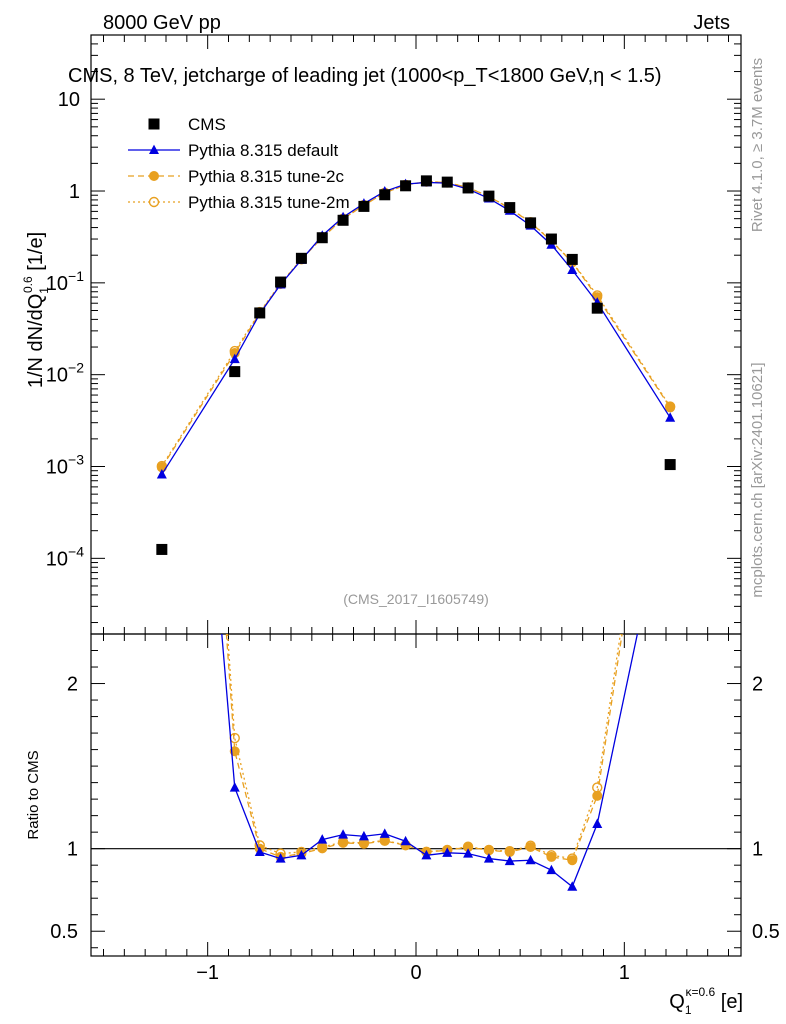 The width and height of the screenshot is (786, 1024). I want to click on y-axis-label-main: 1/N dN/dQ, so click(36, 341).